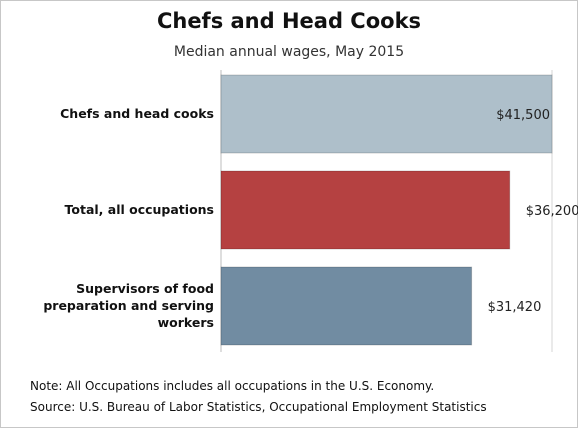 The height and width of the screenshot is (428, 578). I want to click on category-label-line: workers, so click(186, 322).